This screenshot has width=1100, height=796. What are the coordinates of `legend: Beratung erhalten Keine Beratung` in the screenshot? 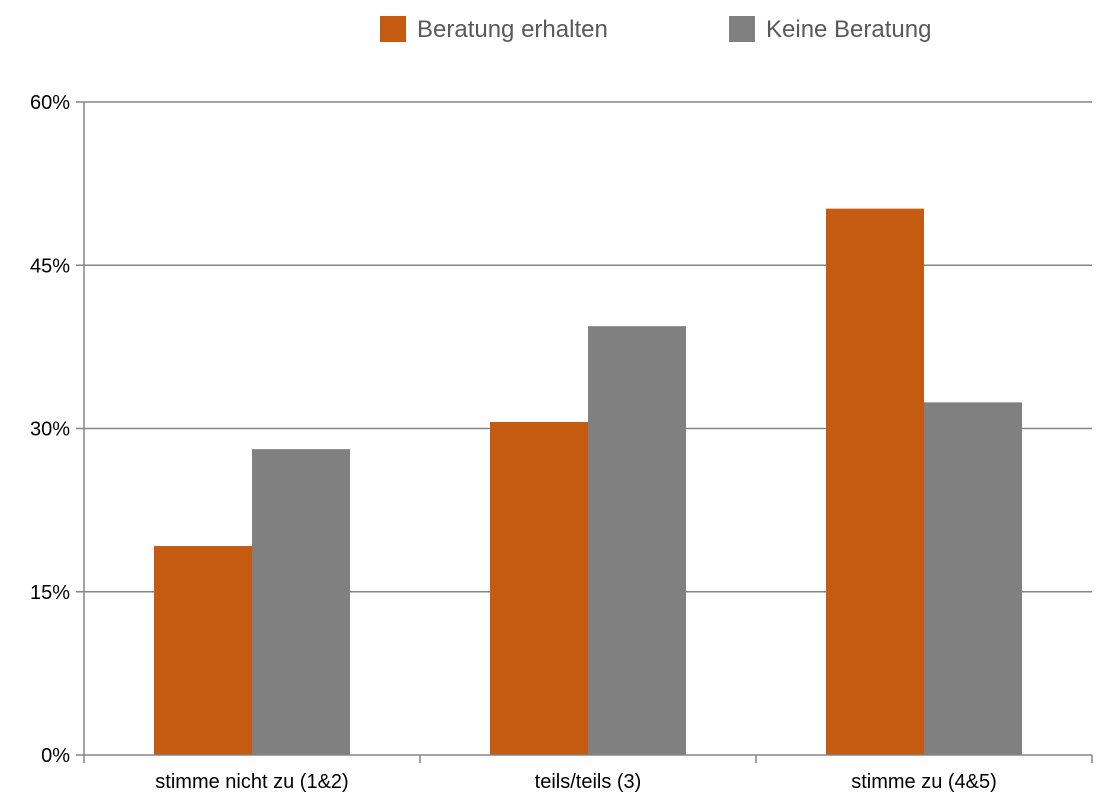 It's located at (655, 29).